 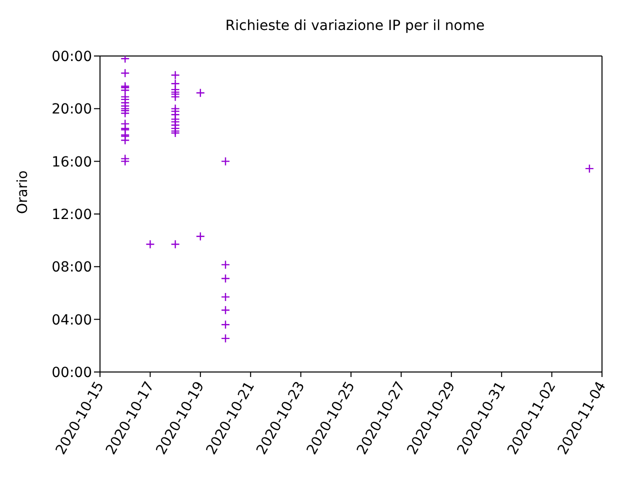 What do you see at coordinates (355, 26) in the screenshot?
I see `chart-title: Richieste di variazione IP per il nome` at bounding box center [355, 26].